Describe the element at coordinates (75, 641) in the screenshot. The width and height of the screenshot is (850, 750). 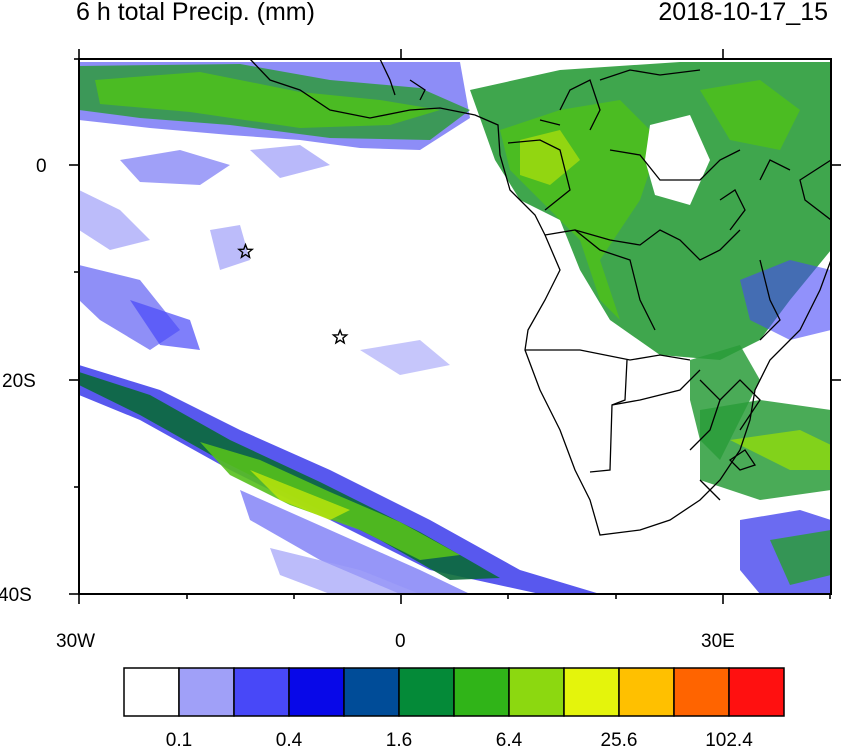
I see `lon-label-30w: 30W` at that location.